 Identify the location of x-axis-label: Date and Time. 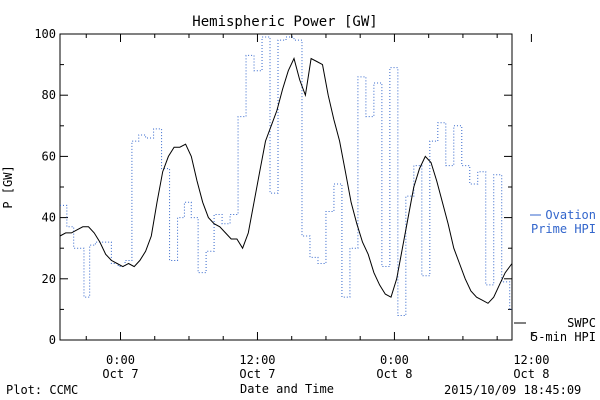
(287, 389).